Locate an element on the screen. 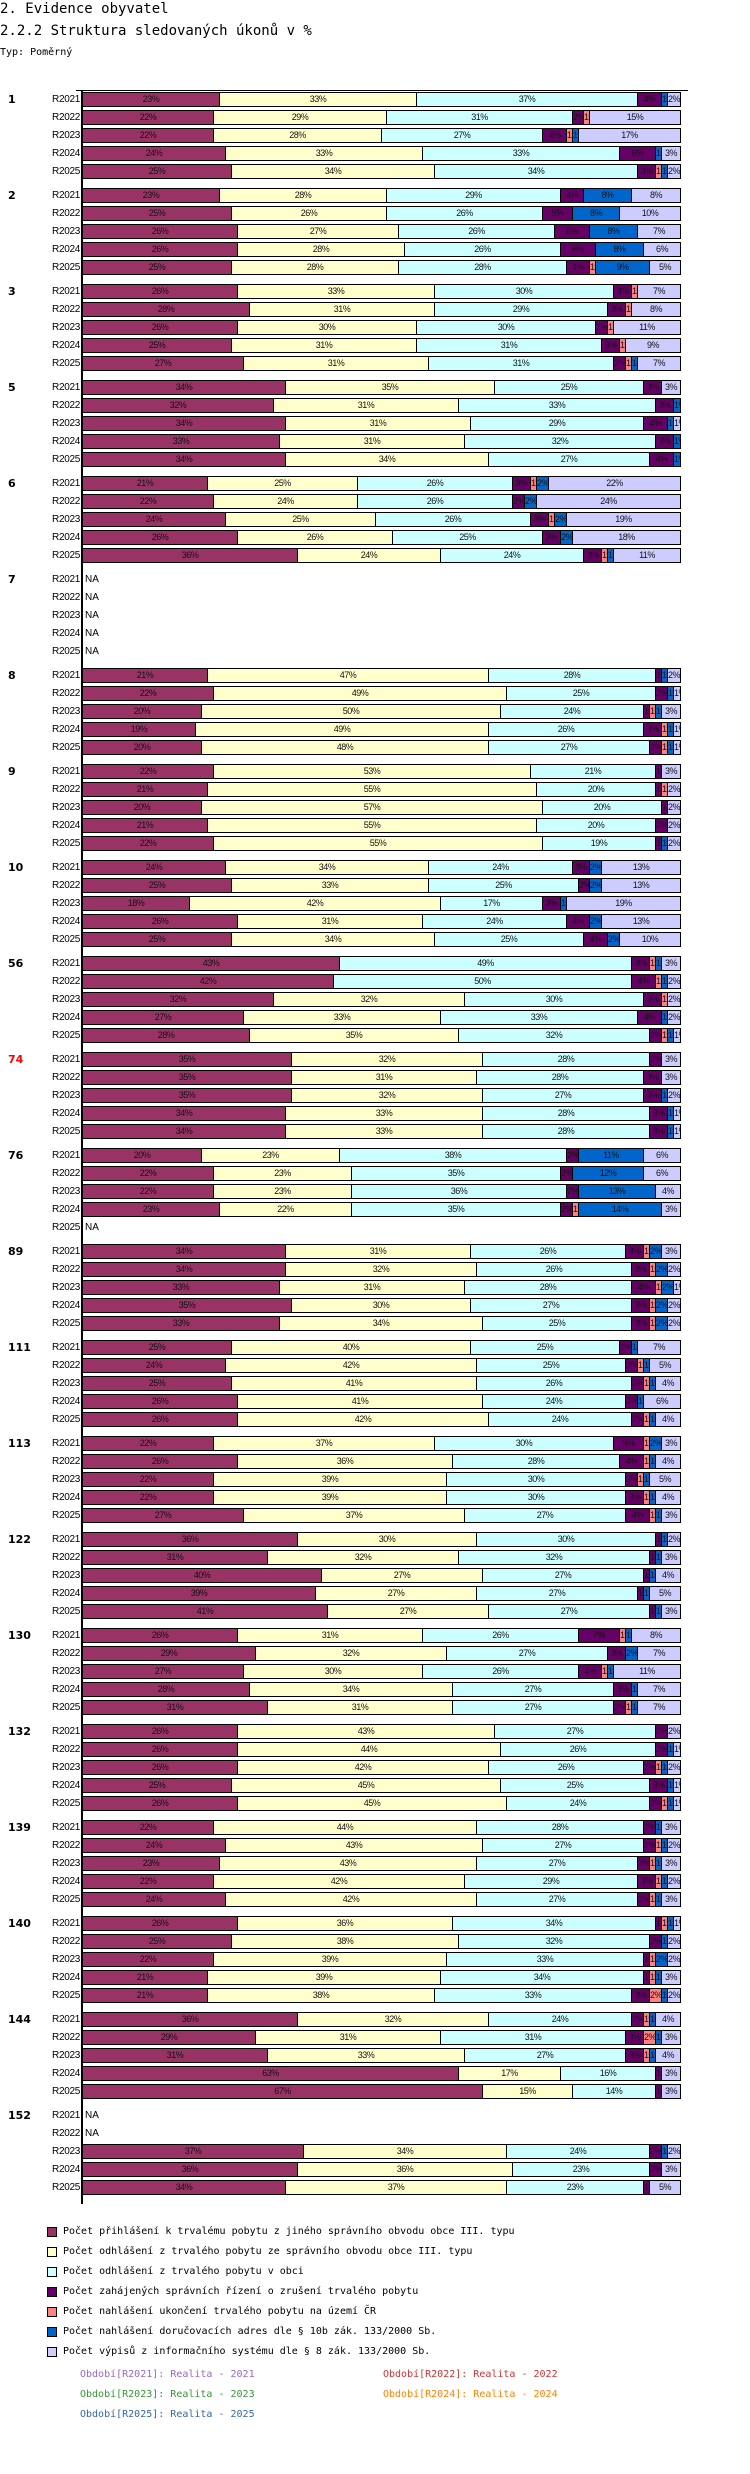 Image resolution: width=750 pixels, height=2474 pixels. bar-segment: 4% is located at coordinates (668, 1419).